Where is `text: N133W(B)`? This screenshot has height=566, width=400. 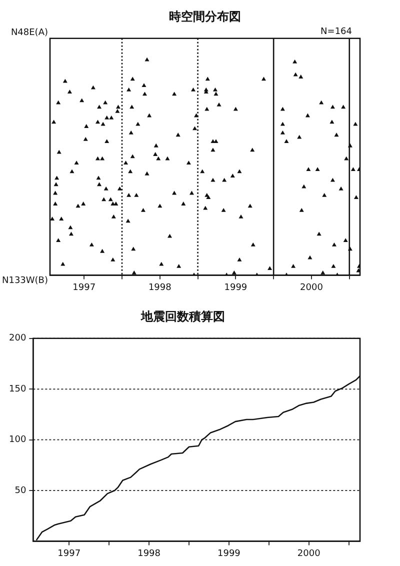 text: N133W(B) is located at coordinates (25, 281).